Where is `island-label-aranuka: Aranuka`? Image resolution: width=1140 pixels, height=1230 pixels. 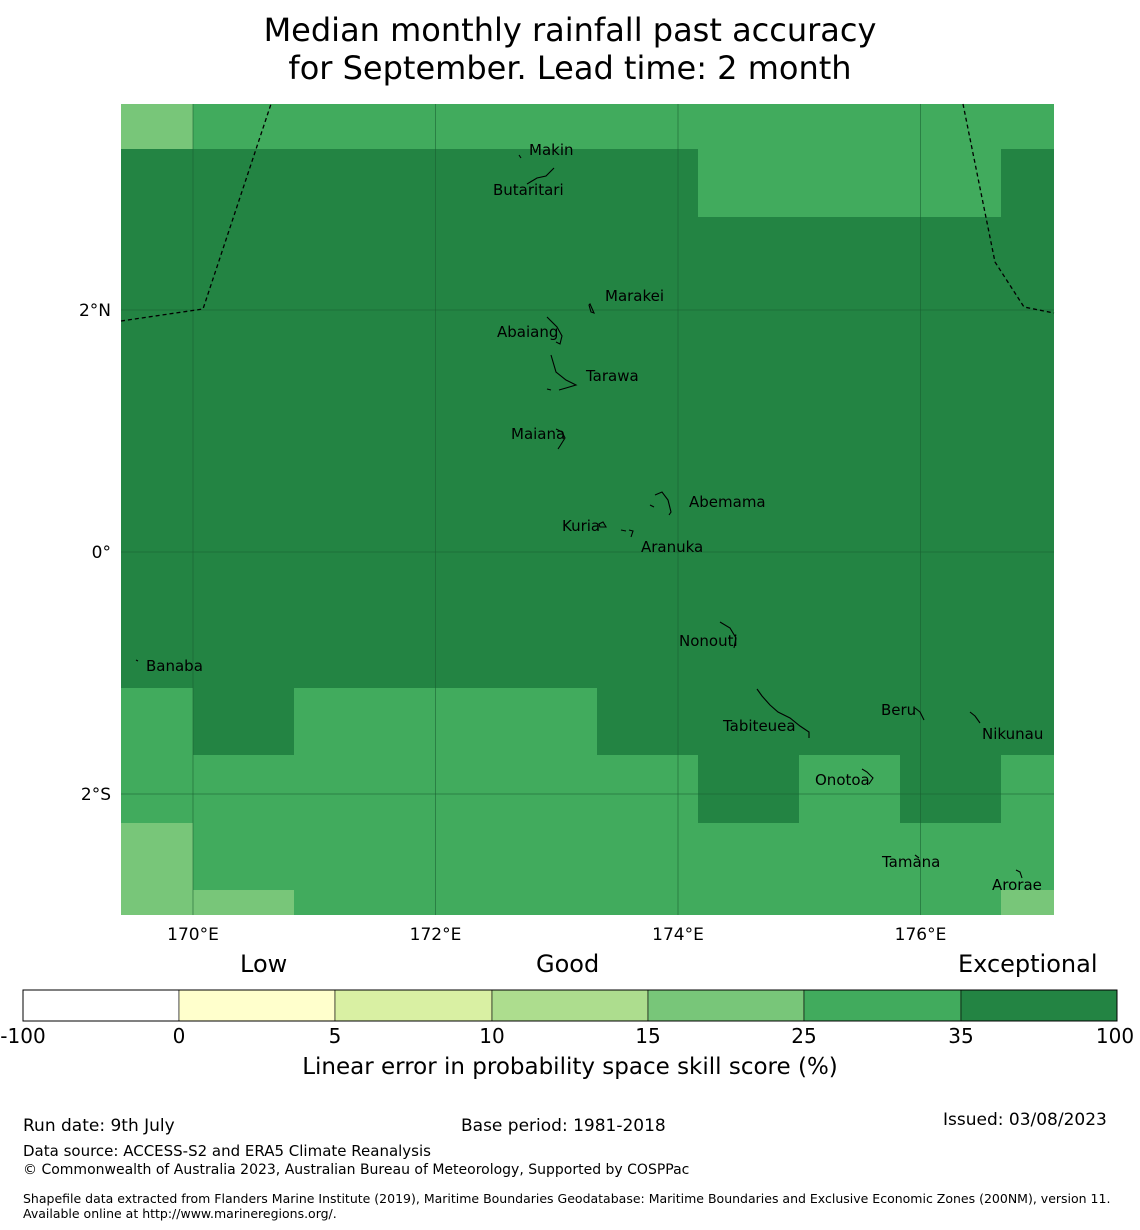
island-label-aranuka: Aranuka is located at coordinates (672, 547).